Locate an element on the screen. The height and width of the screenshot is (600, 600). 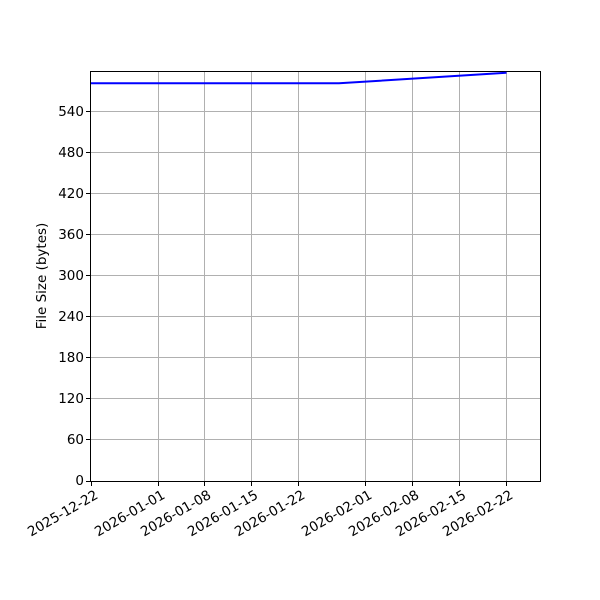
y-tick-label: 540 is located at coordinates (71, 111).